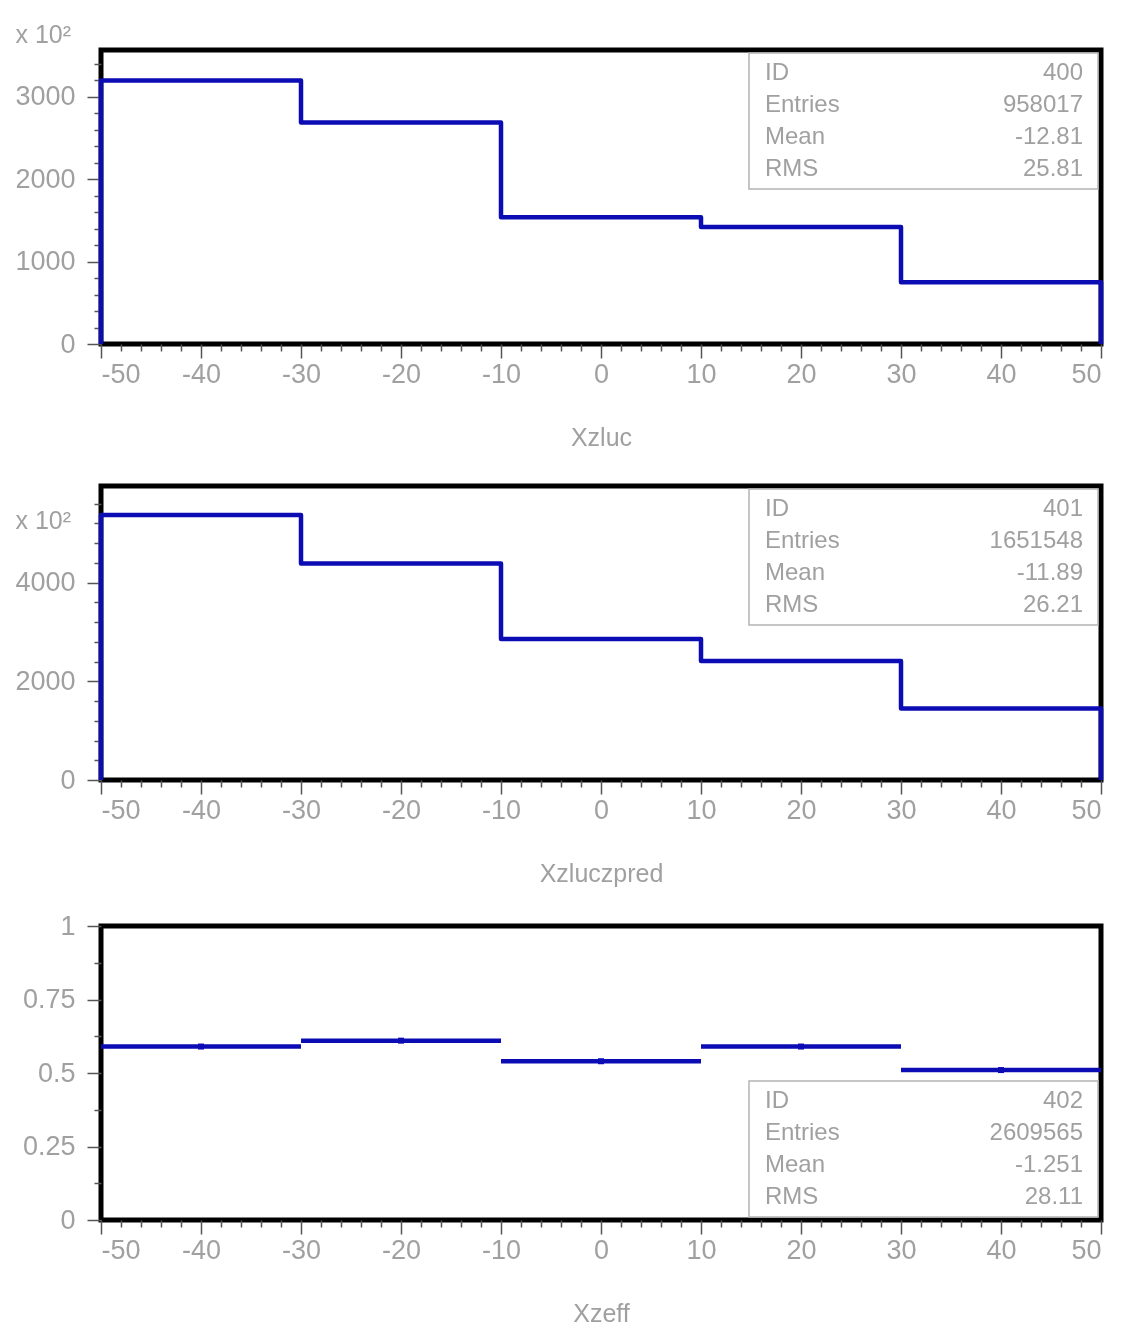 The image size is (1126, 1338). What do you see at coordinates (1062, 507) in the screenshot?
I see `annotation: 401` at bounding box center [1062, 507].